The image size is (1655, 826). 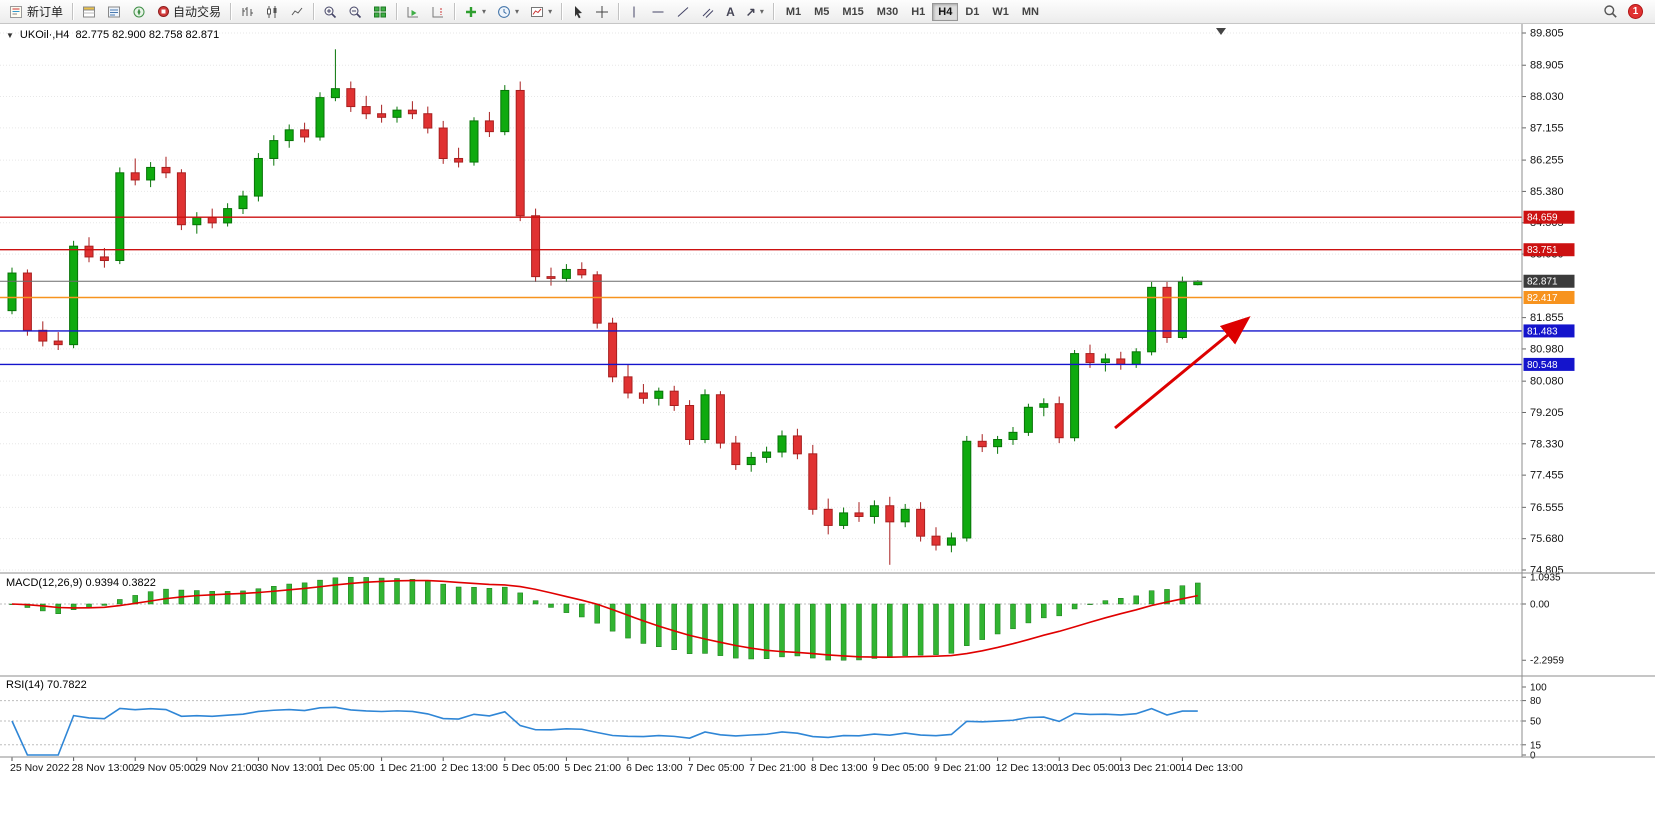 I want to click on channel-button, so click(x=708, y=12).